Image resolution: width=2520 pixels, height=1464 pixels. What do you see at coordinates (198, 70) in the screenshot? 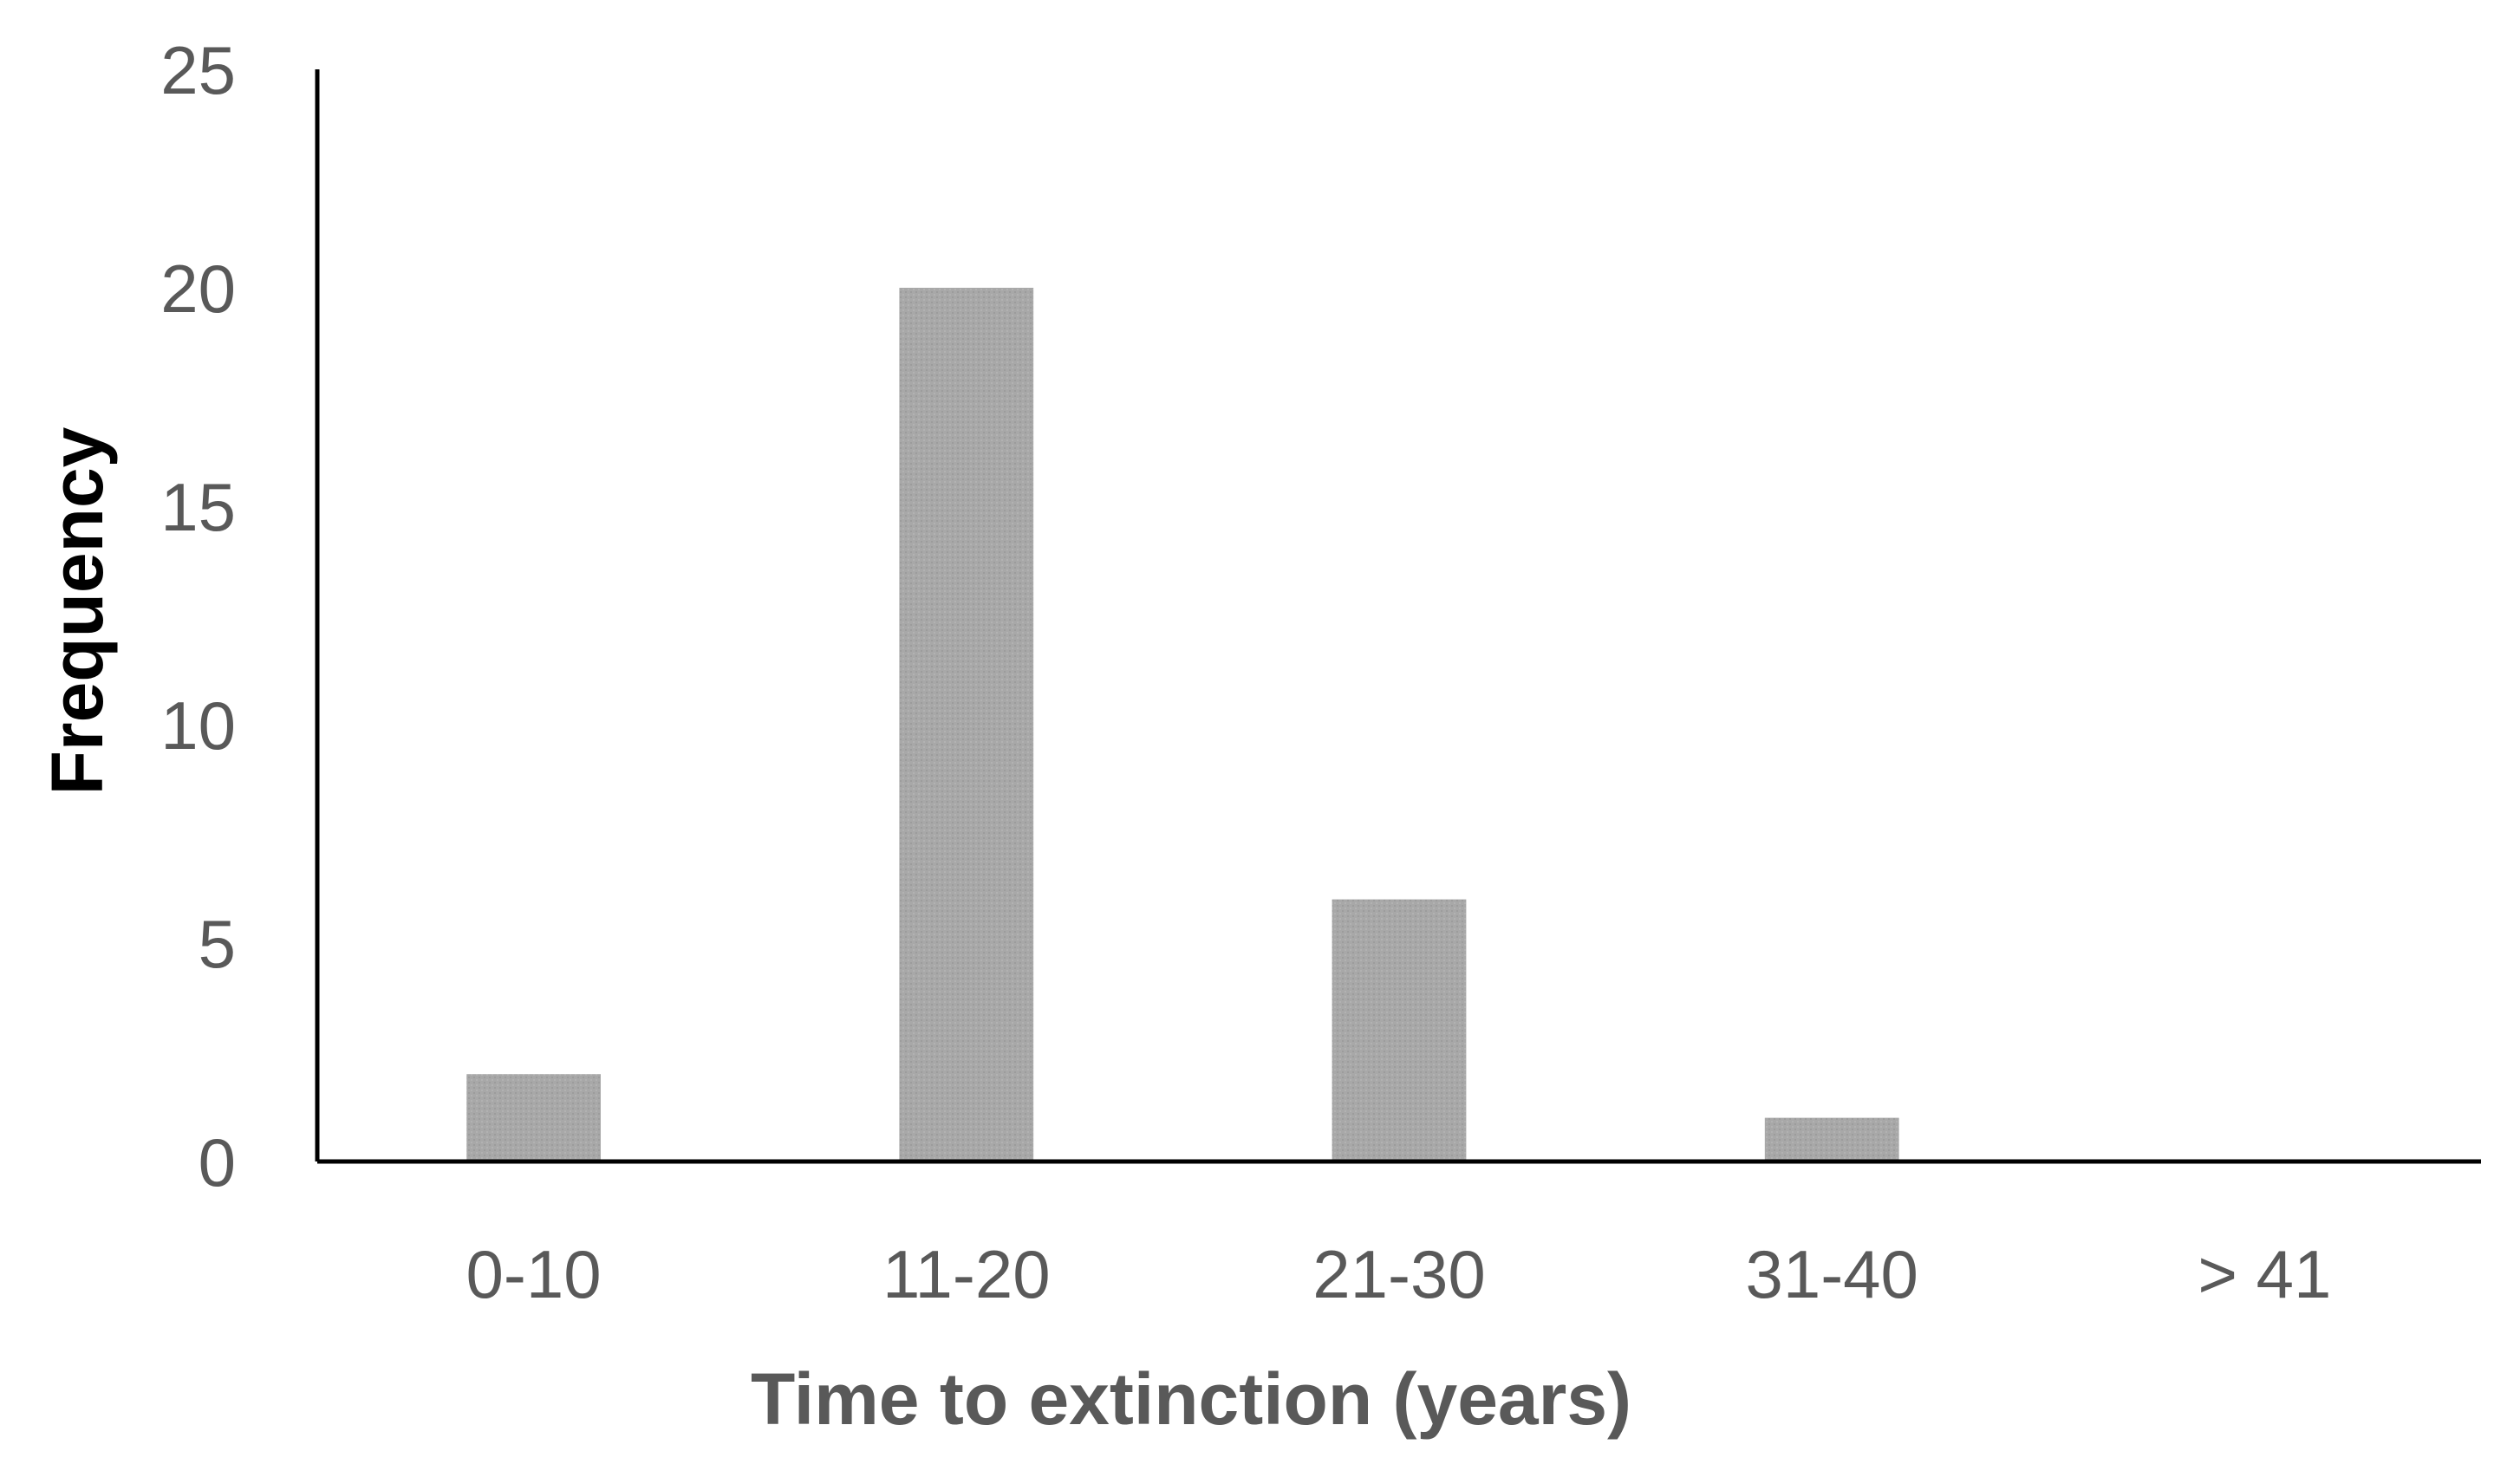
I see `y-tick-label: 25` at bounding box center [198, 70].